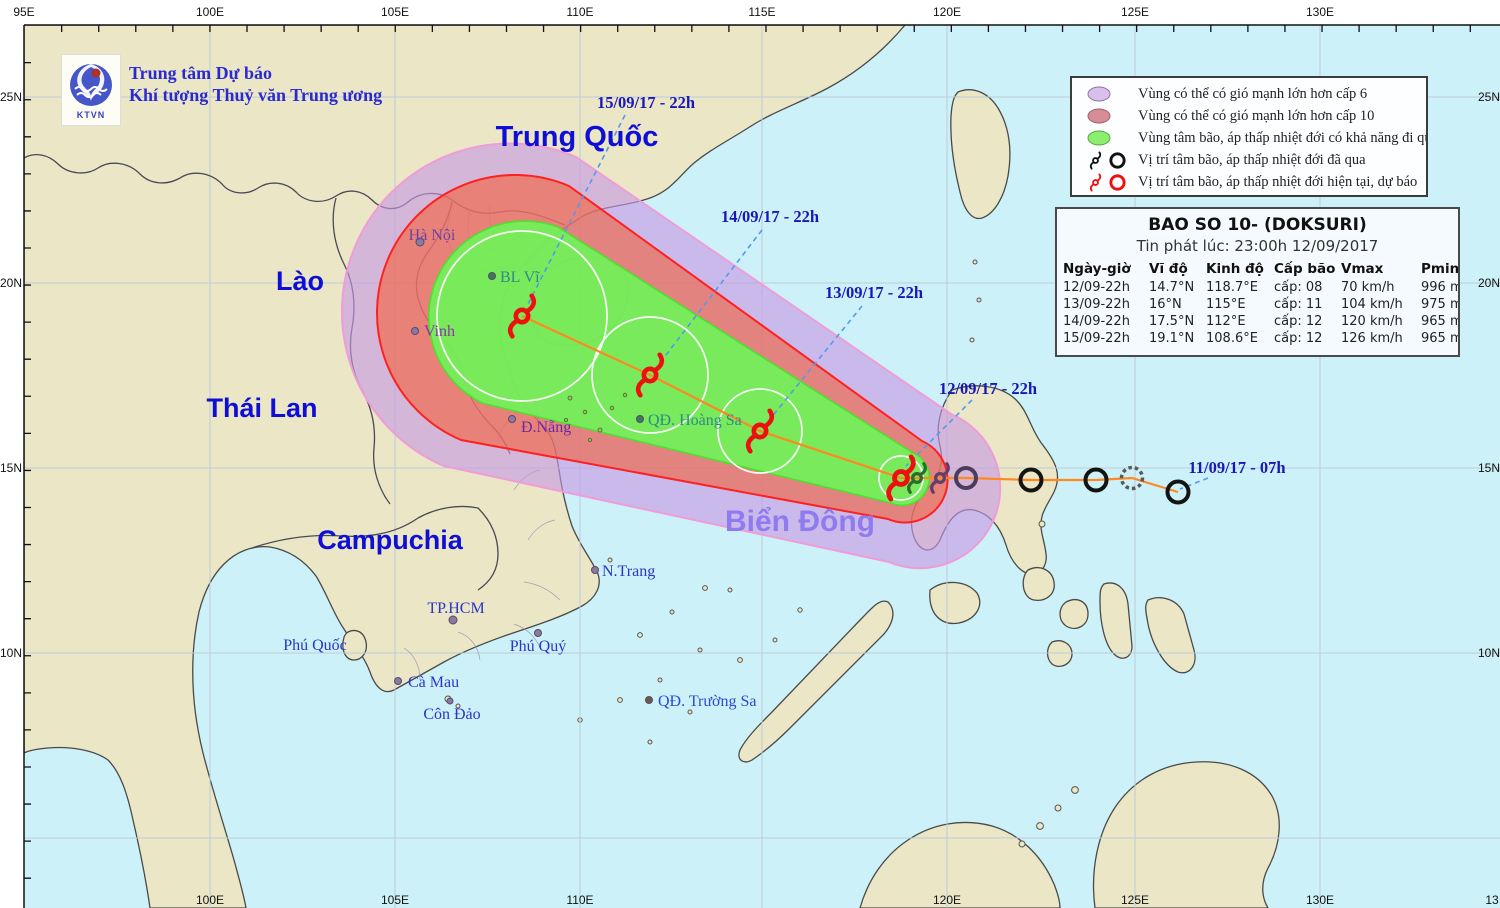 This screenshot has width=1500, height=908. Describe the element at coordinates (1236, 467) in the screenshot. I see `track-date-label-11: 11/09/17 - 07h` at that location.